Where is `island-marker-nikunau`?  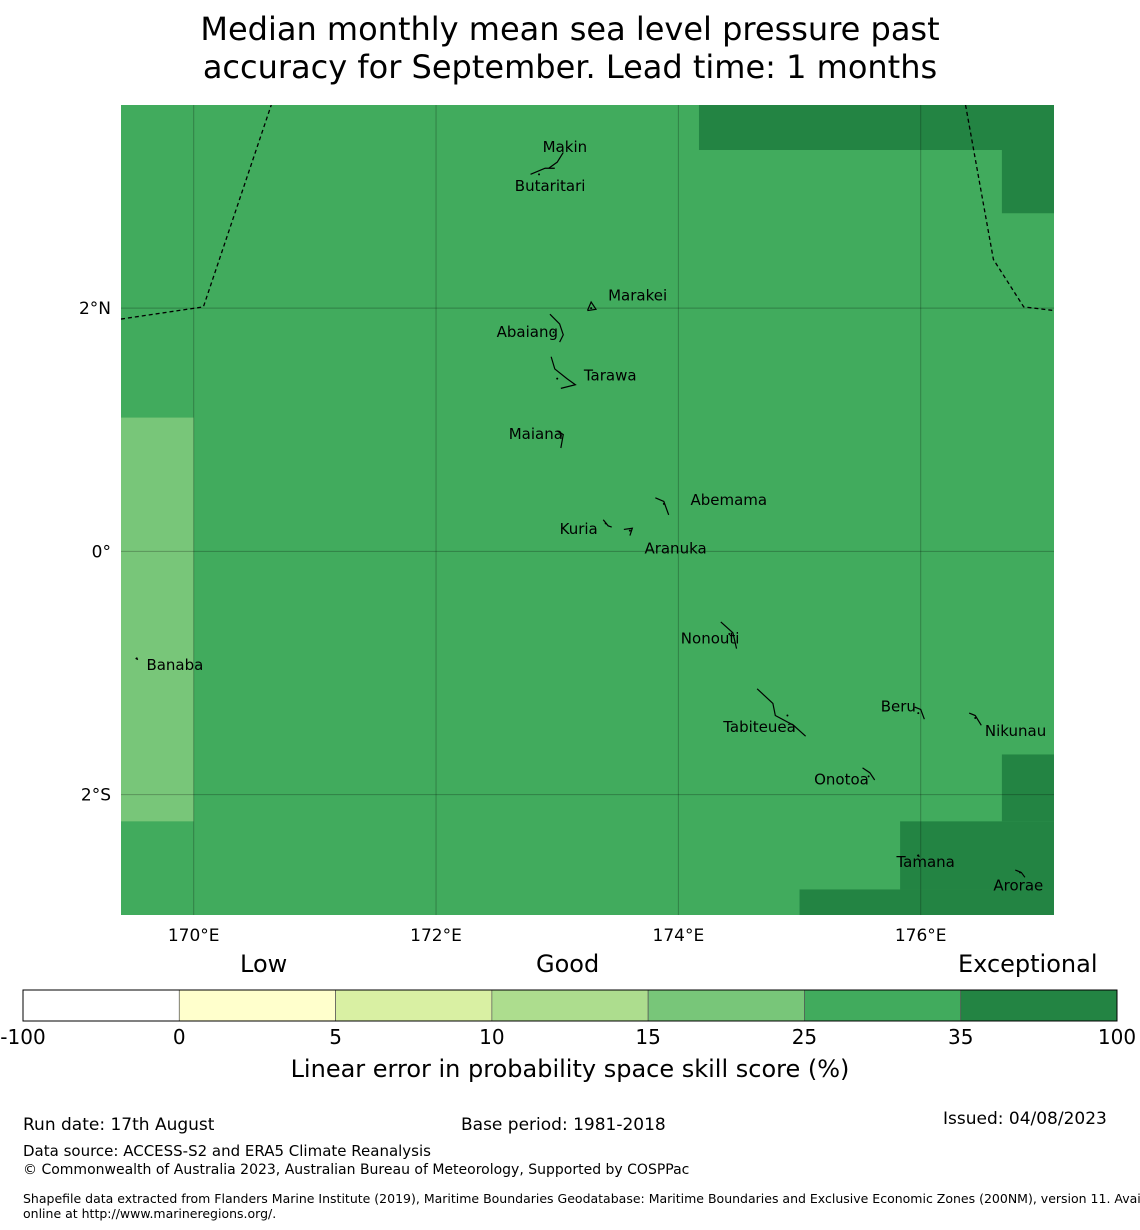 island-marker-nikunau is located at coordinates (975, 717).